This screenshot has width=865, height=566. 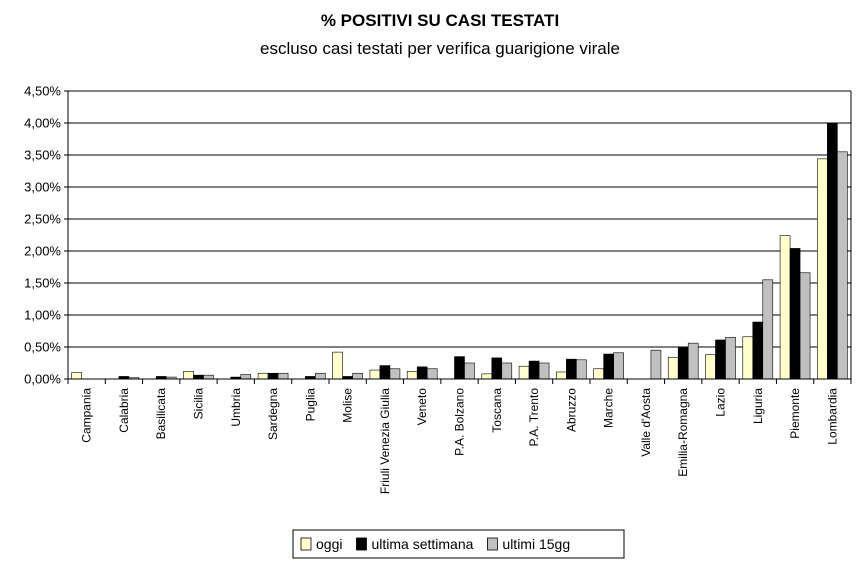 I want to click on x-tick-label: Molise, so click(x=348, y=405).